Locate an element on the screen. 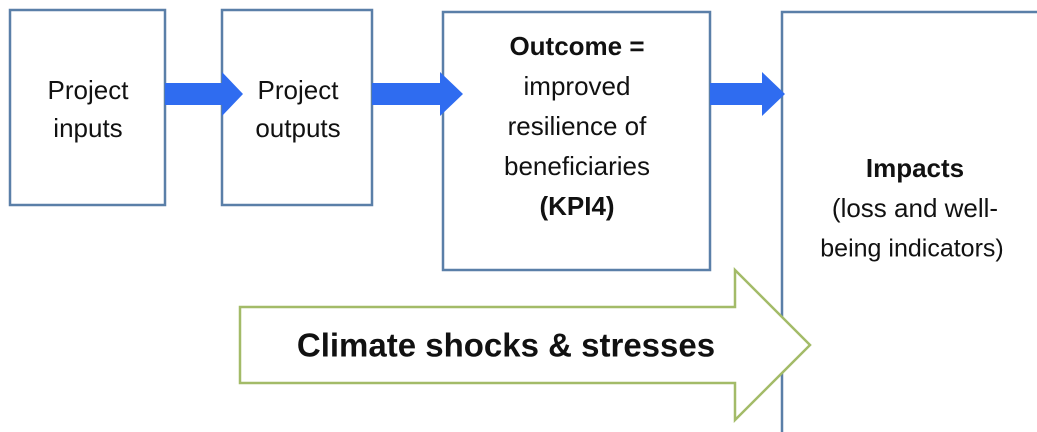  label-note: (KPI4) is located at coordinates (576, 206).